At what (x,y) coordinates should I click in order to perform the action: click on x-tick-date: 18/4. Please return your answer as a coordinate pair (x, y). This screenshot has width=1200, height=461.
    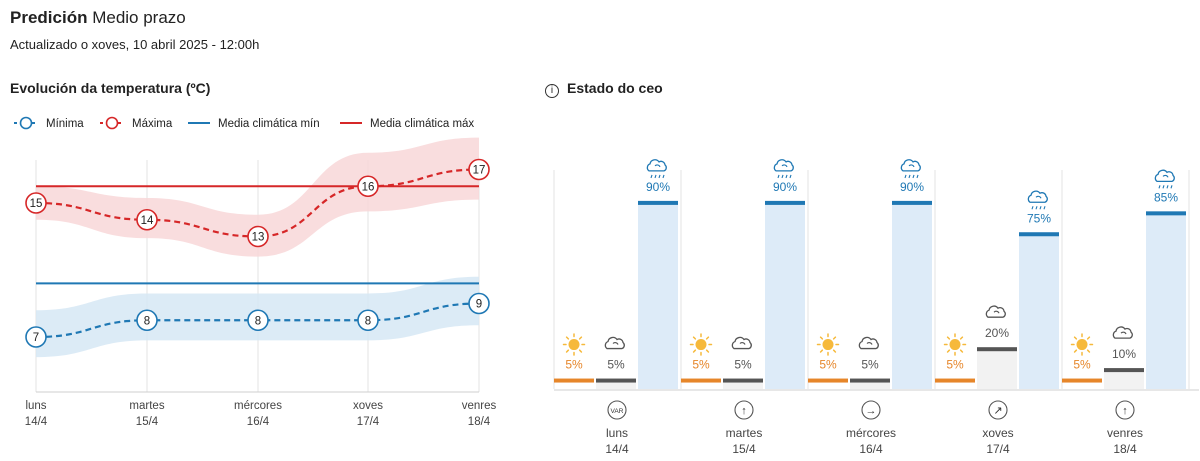
    Looking at the image, I should click on (1125, 449).